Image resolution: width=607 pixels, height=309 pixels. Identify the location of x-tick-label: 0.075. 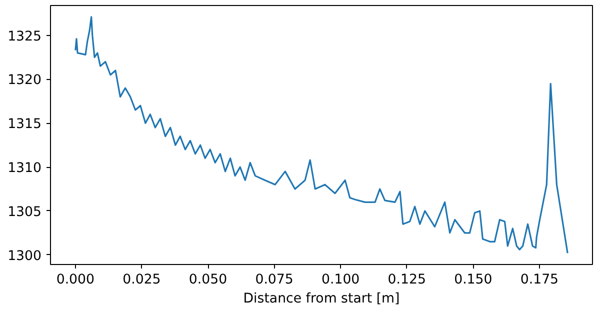
(274, 280).